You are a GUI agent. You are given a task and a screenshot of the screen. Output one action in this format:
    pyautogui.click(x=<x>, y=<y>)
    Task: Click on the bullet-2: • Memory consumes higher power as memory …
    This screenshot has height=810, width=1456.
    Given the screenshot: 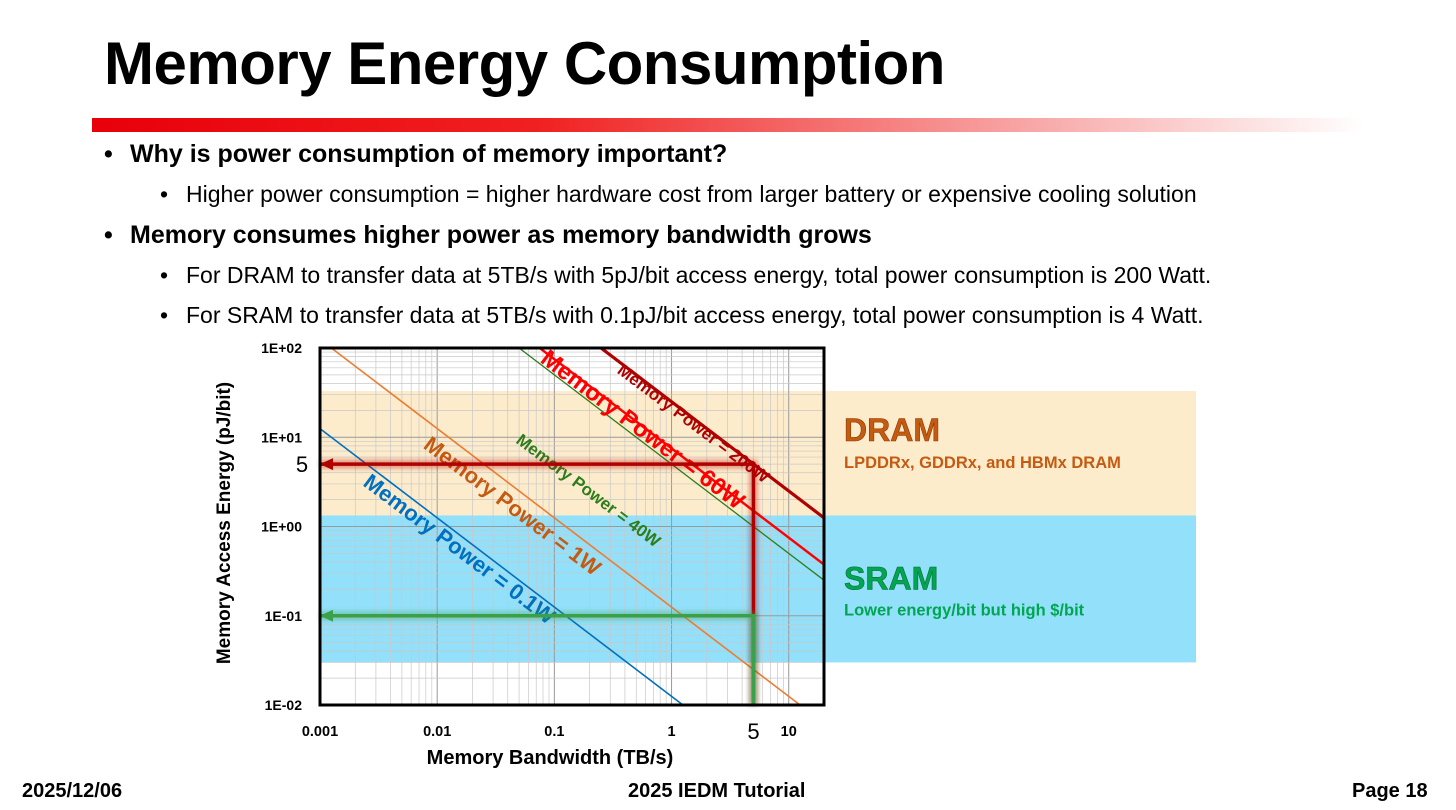 What is the action you would take?
    pyautogui.click(x=488, y=235)
    